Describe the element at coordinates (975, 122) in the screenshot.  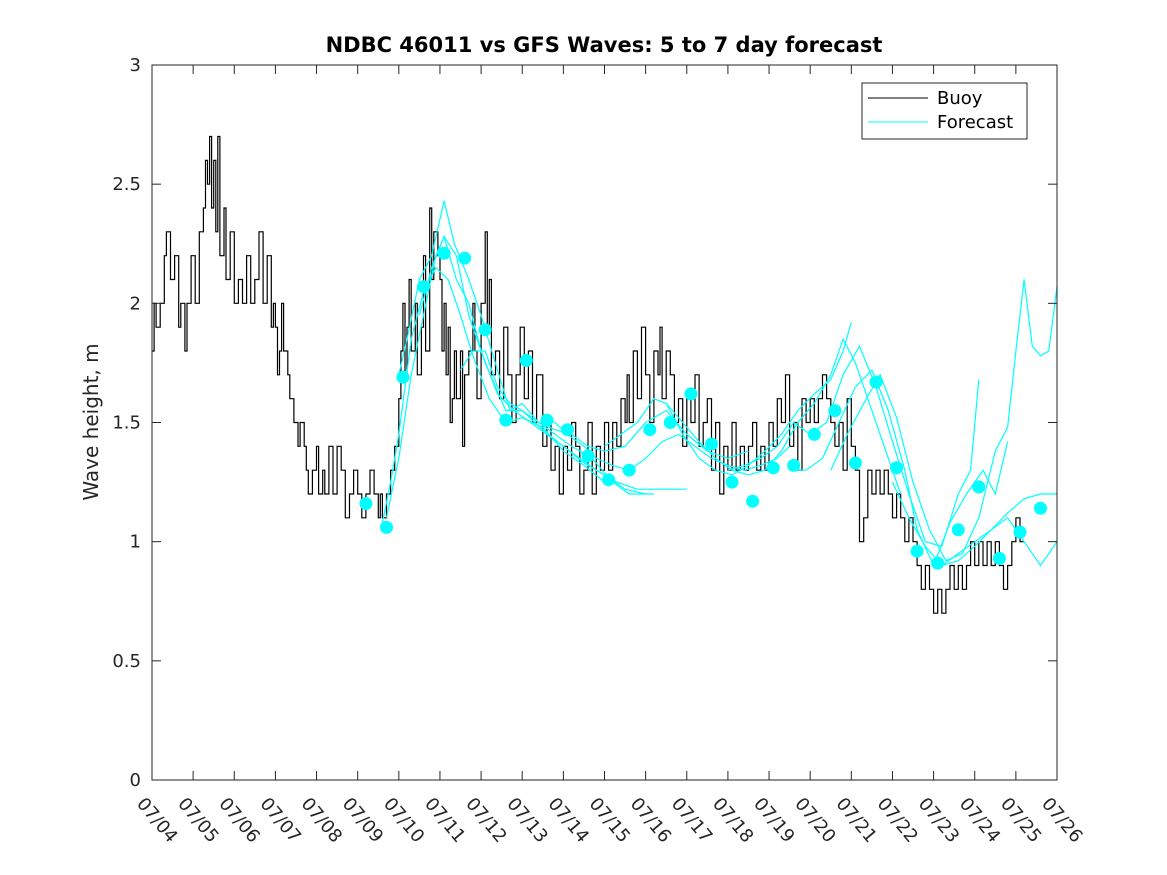
I see `legend-label-forecast: Forecast` at that location.